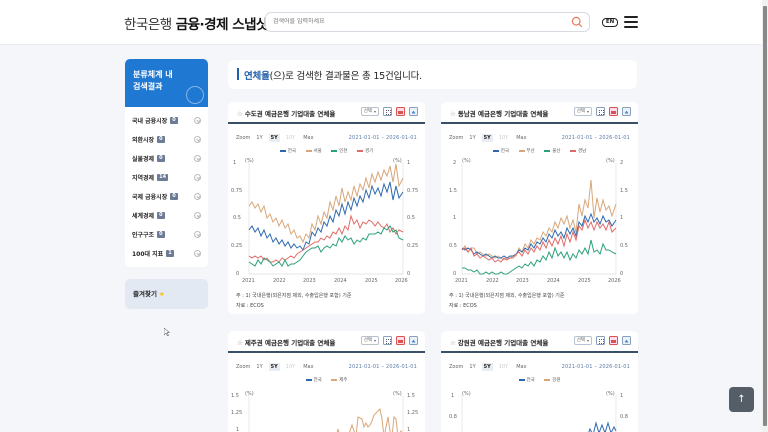 The image size is (768, 432). Describe the element at coordinates (577, 151) in the screenshot. I see `legend-item: 경남` at that location.